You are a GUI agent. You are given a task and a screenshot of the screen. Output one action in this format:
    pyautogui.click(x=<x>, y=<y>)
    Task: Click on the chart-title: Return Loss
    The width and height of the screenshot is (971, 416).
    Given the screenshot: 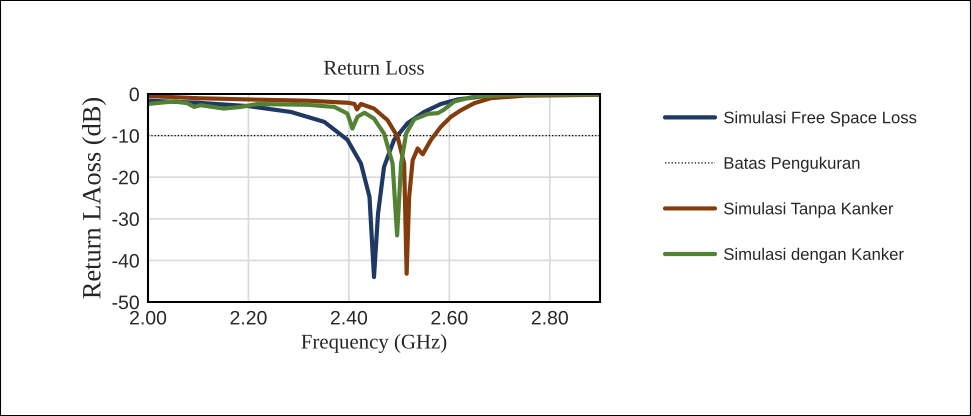 What is the action you would take?
    pyautogui.click(x=374, y=67)
    